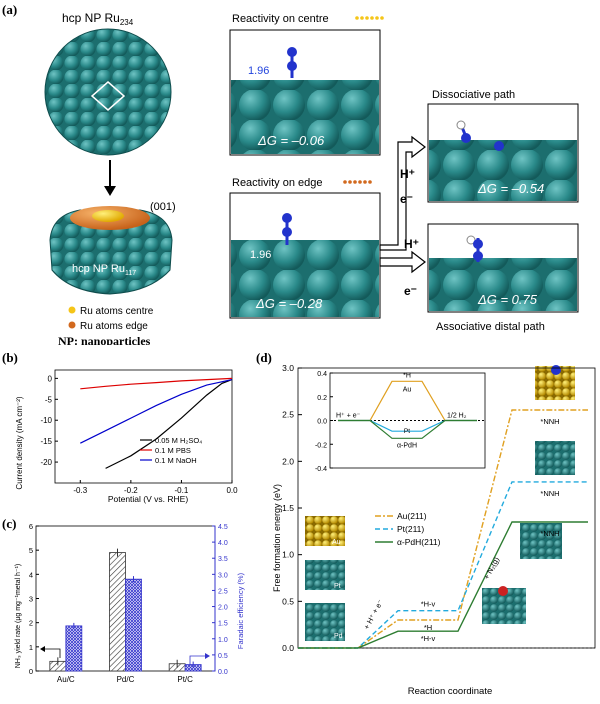  Describe the element at coordinates (322, 398) in the screenshot. I see `inset-ytick-label: 0.2` at that location.